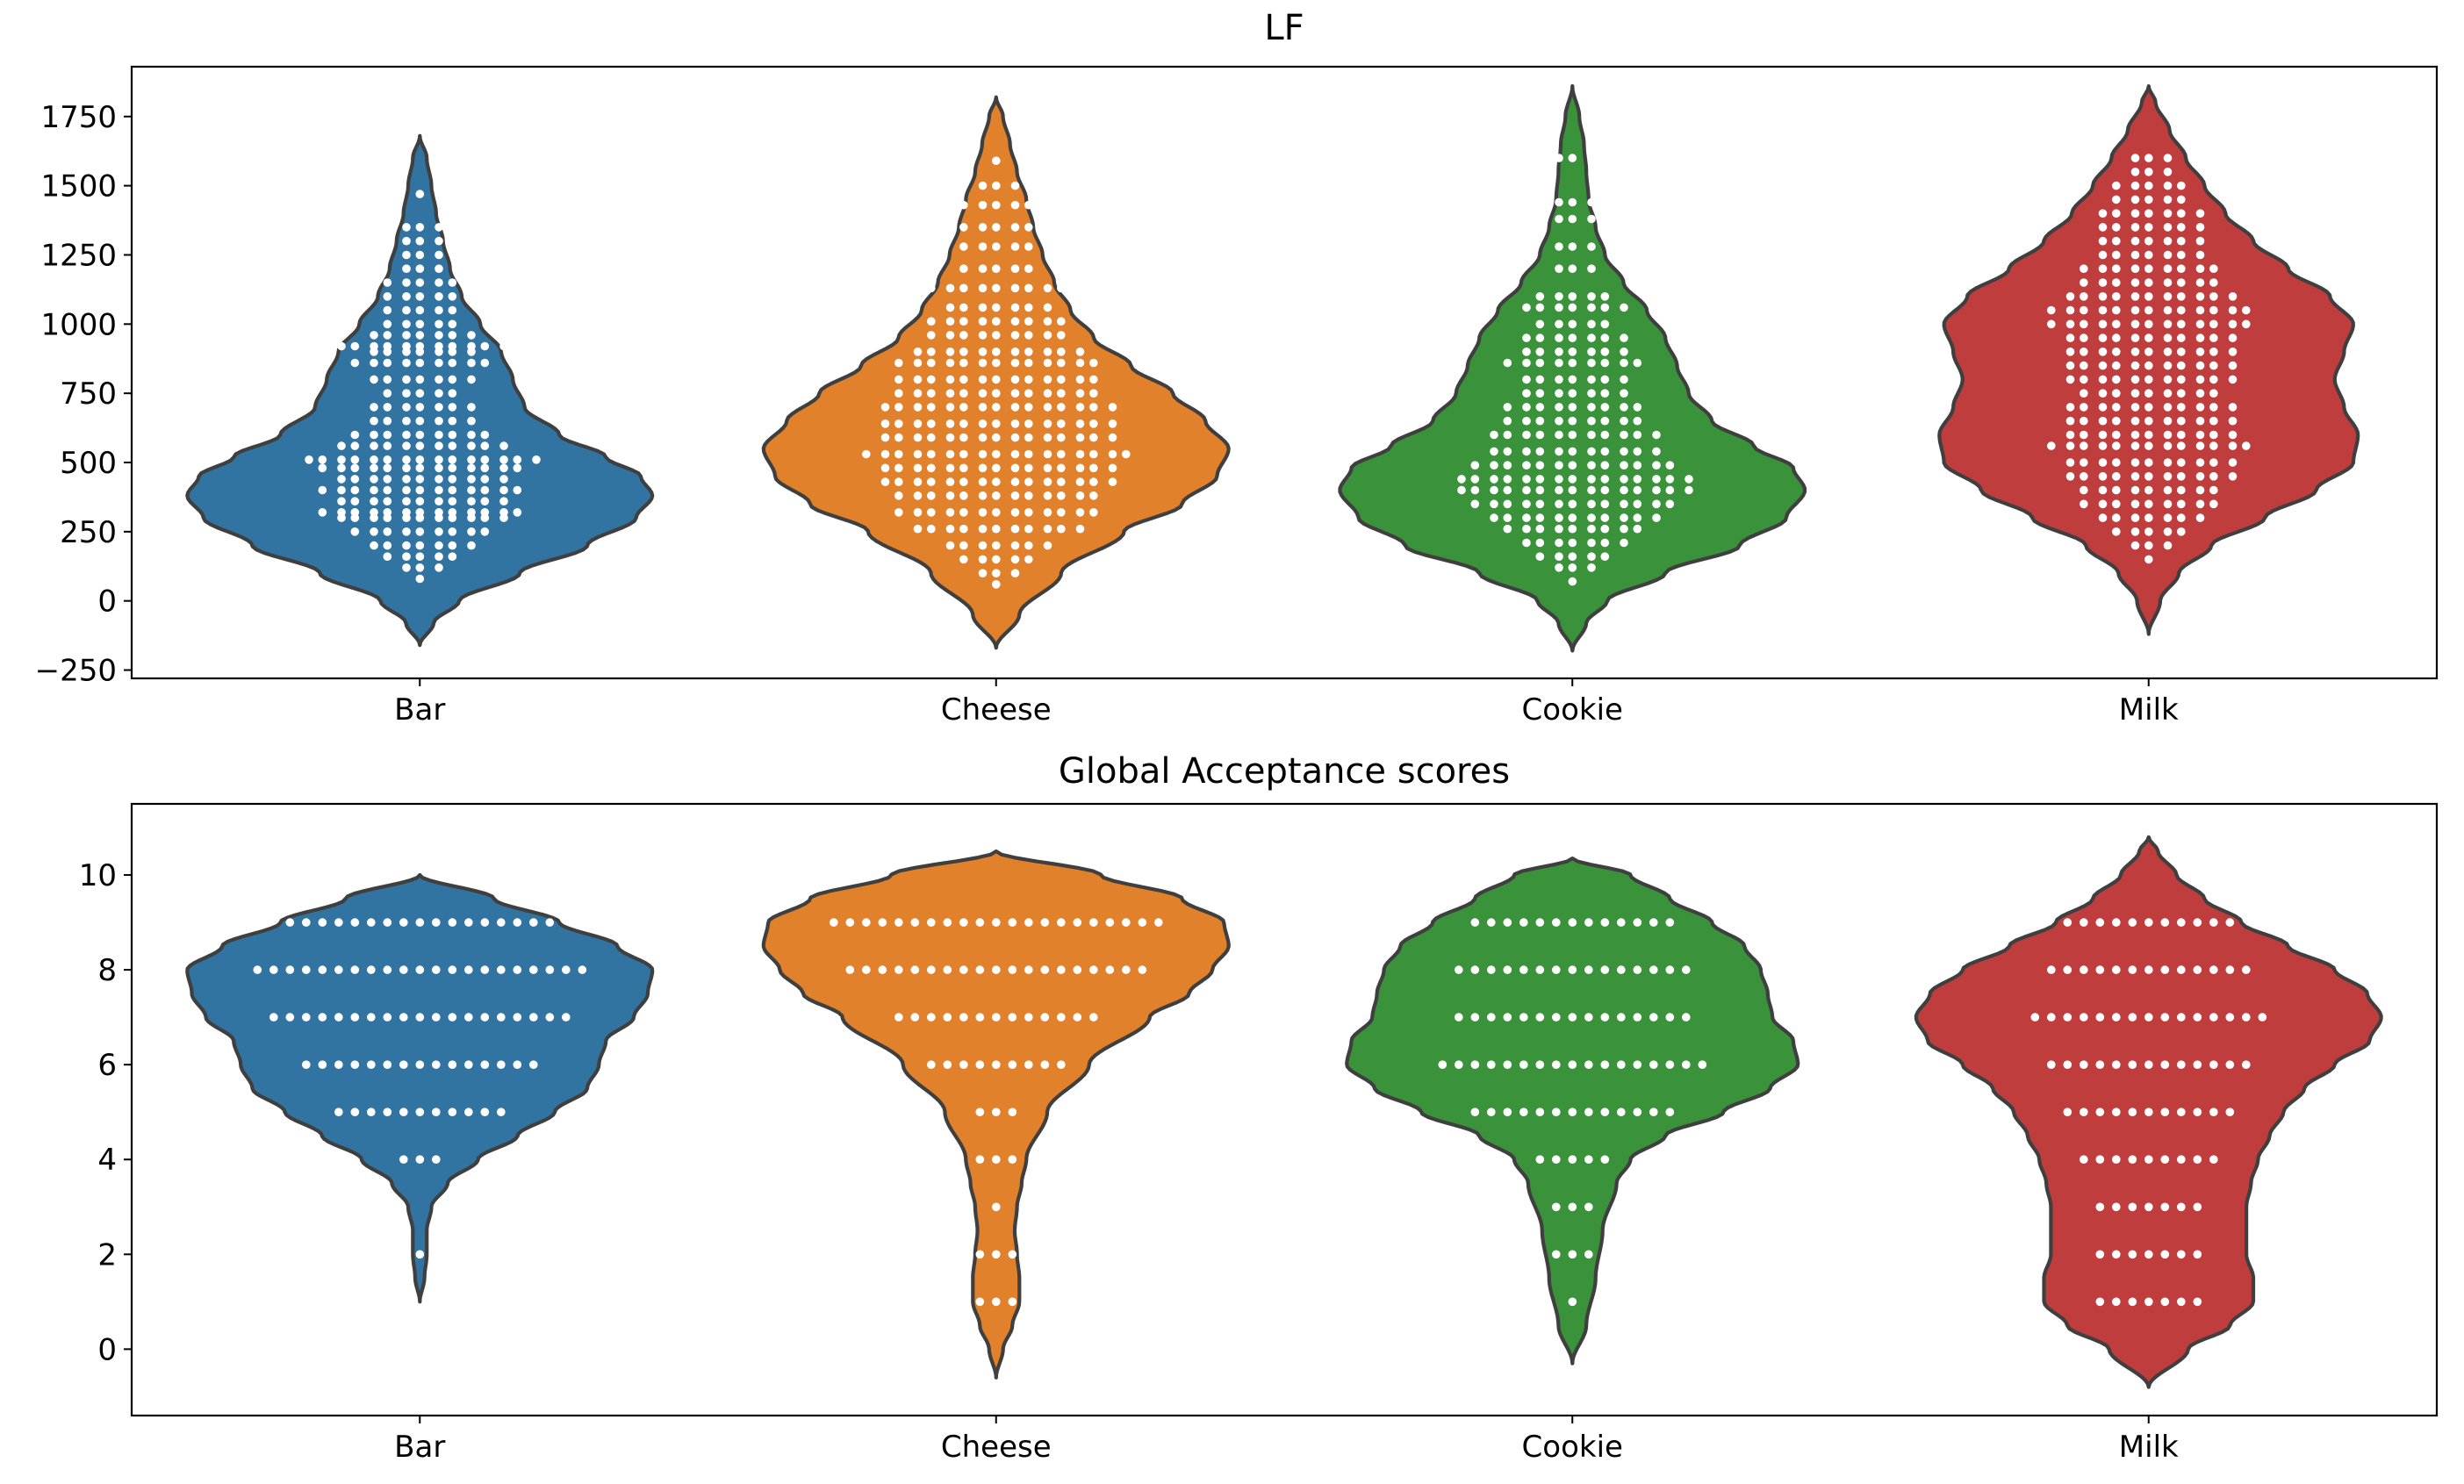  What do you see at coordinates (1286, 703) in the screenshot?
I see `x-axis: Bar Cheese Cookie Milk` at bounding box center [1286, 703].